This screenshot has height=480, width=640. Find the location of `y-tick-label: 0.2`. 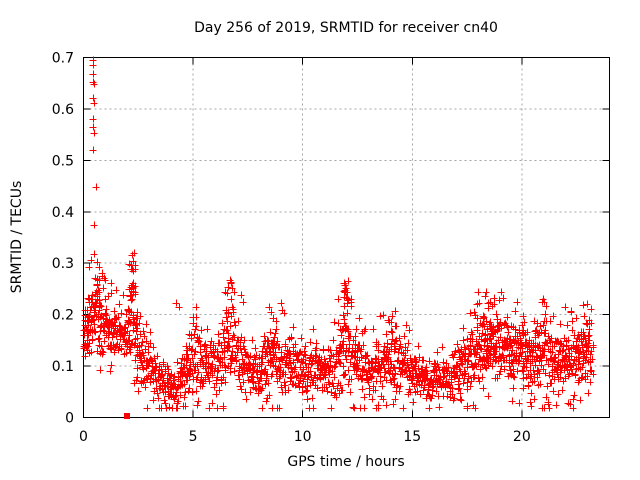

y-tick-label: 0.2 is located at coordinates (63, 316).